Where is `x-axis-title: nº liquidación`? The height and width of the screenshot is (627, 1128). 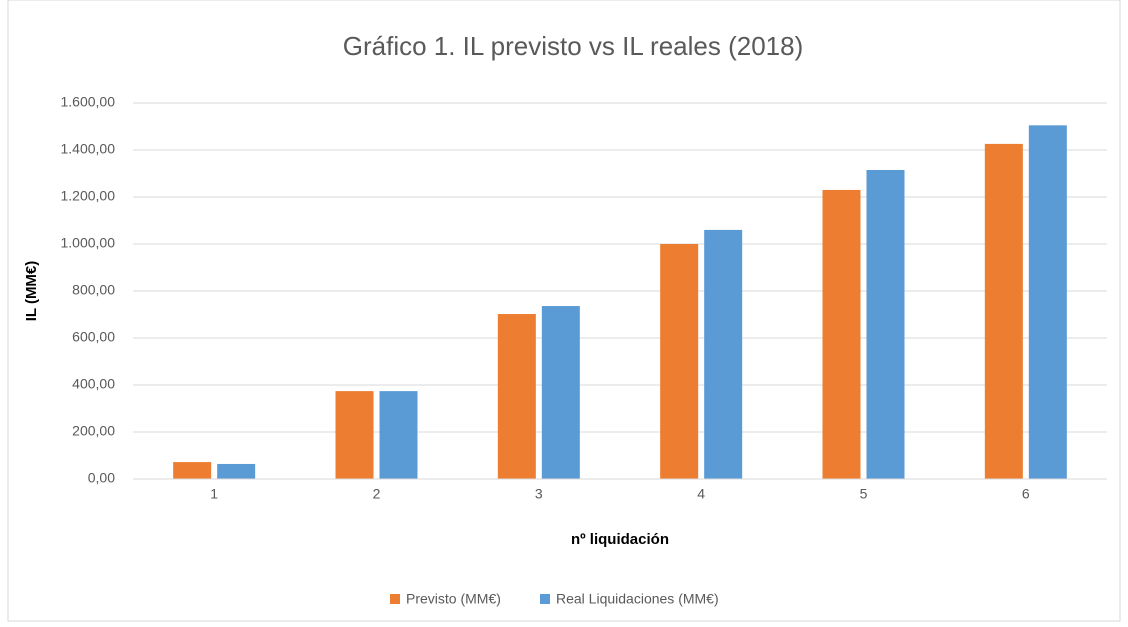
x-axis-title: nº liquidación is located at coordinates (620, 539).